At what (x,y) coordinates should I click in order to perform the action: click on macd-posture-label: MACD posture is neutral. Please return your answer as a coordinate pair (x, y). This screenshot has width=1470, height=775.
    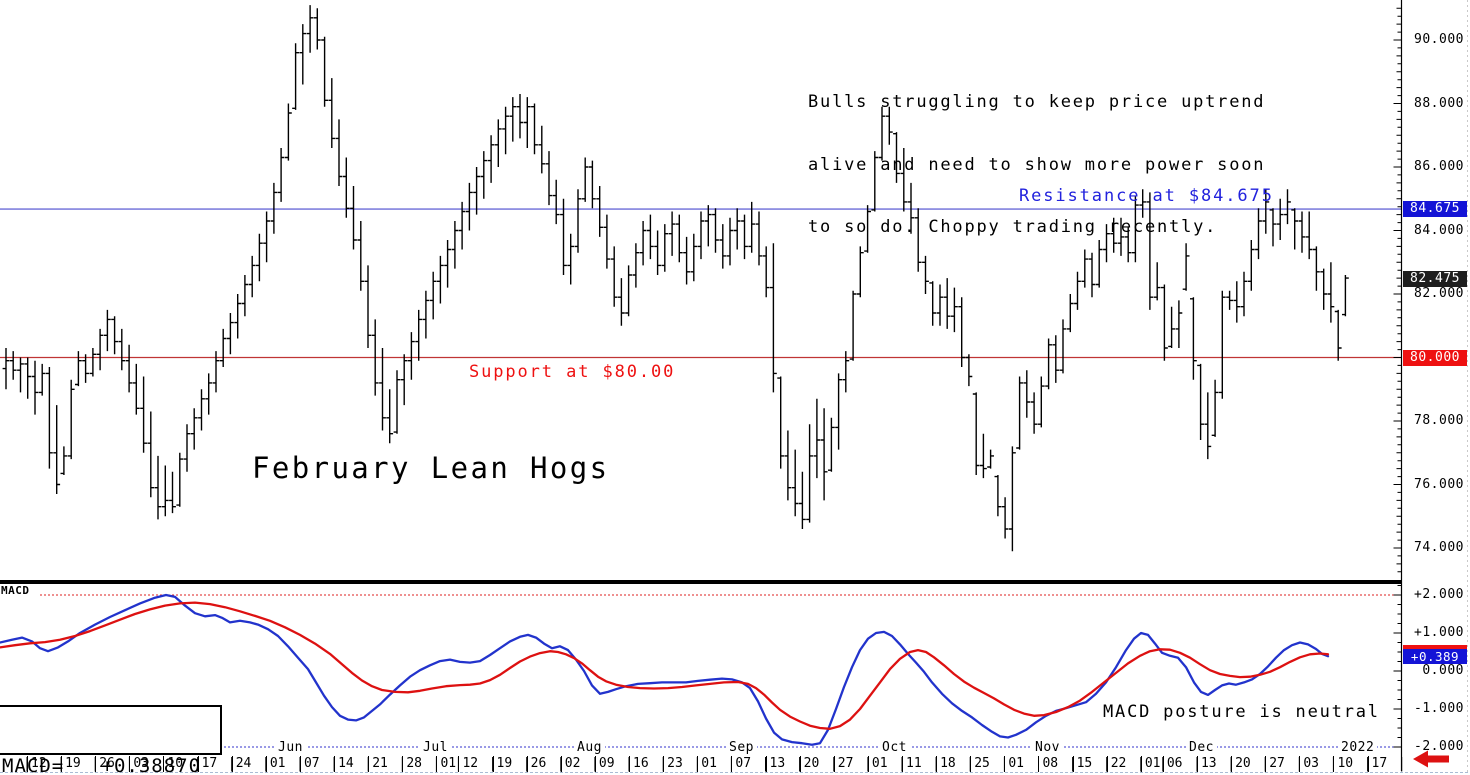
    Looking at the image, I should click on (1241, 712).